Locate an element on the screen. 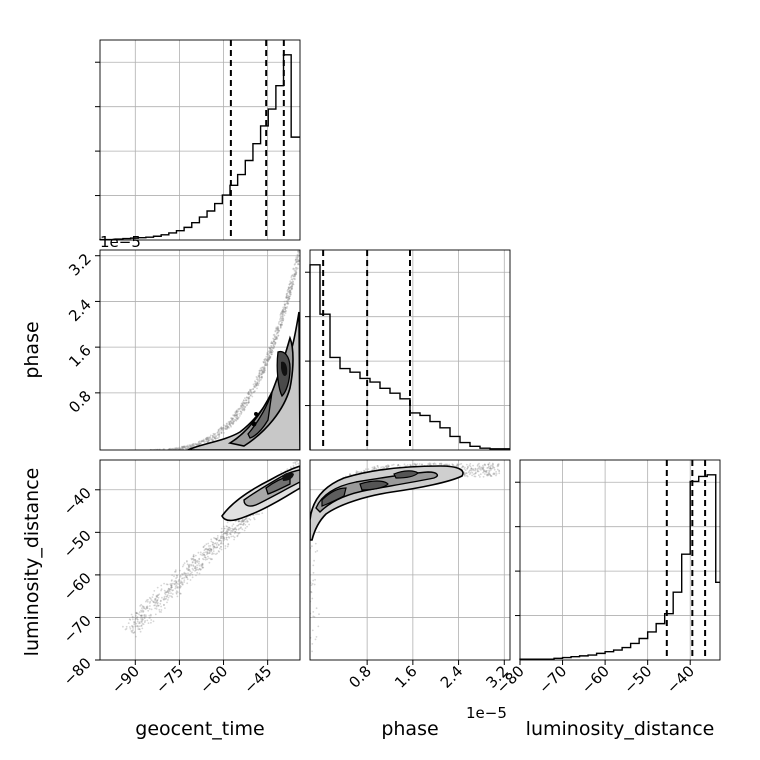  histogram-phase is located at coordinates (409, 357).